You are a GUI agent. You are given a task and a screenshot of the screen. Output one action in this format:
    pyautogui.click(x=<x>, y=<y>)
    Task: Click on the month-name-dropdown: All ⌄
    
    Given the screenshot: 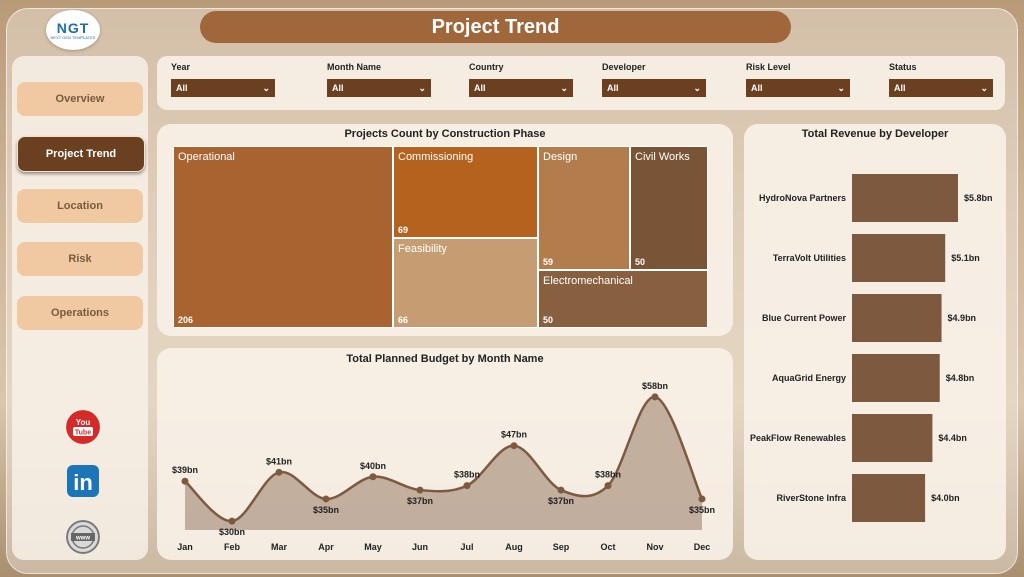 What is the action you would take?
    pyautogui.click(x=379, y=88)
    